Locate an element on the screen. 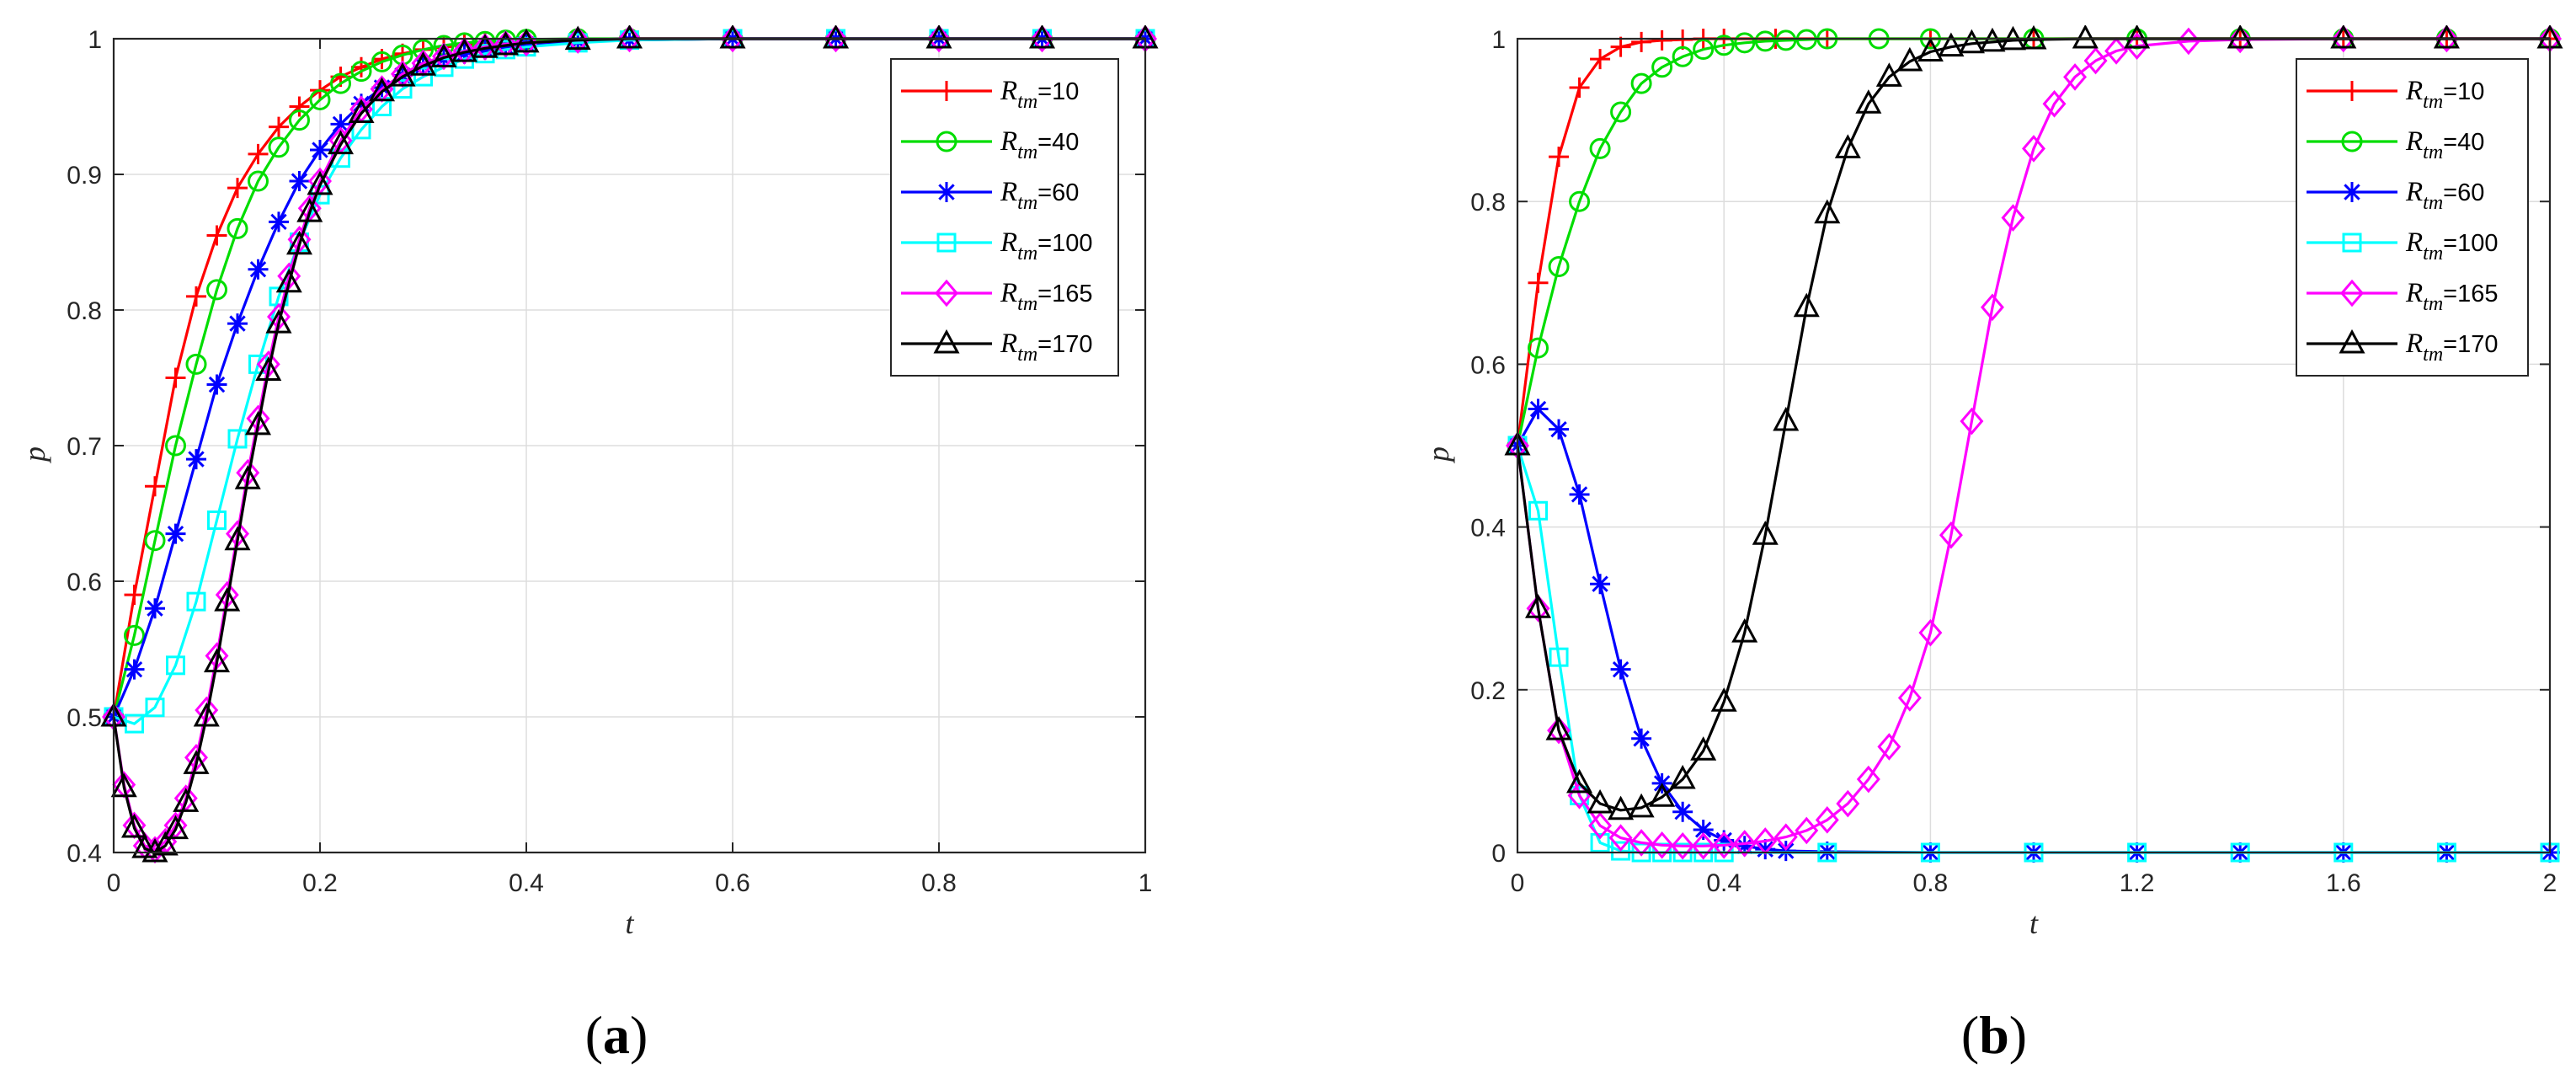 Image resolution: width=2576 pixels, height=1085 pixels. x-tick-label: 0.6 is located at coordinates (732, 883).